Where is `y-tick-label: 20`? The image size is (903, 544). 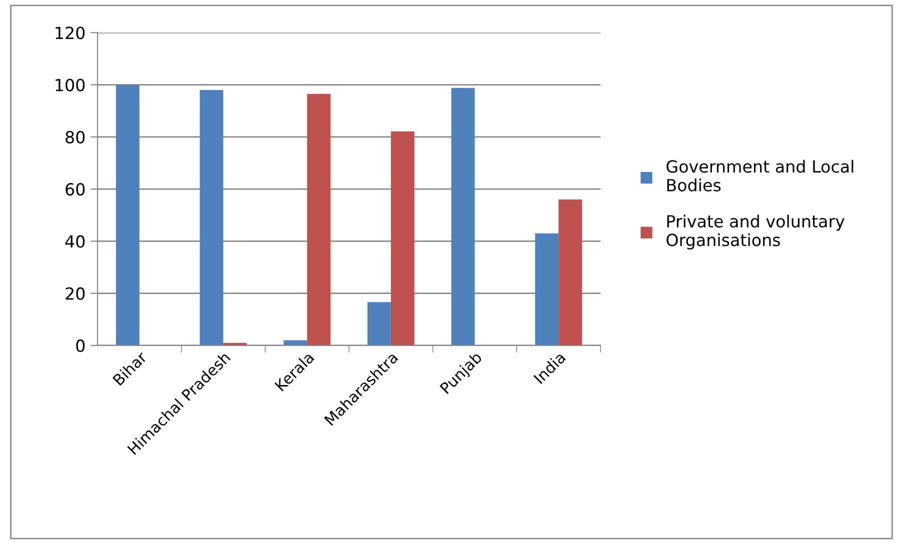
y-tick-label: 20 is located at coordinates (75, 293).